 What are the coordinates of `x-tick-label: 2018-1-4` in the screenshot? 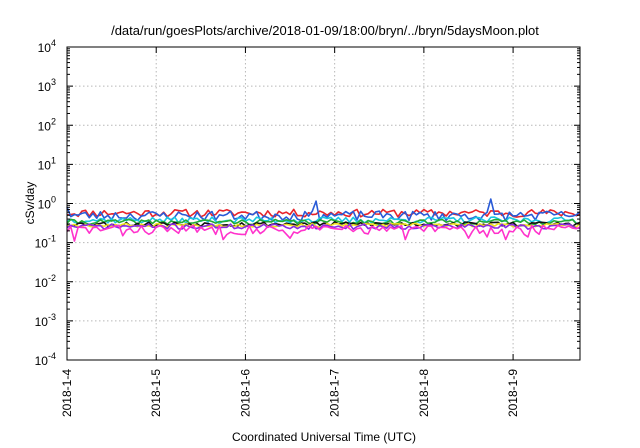 It's located at (67, 393).